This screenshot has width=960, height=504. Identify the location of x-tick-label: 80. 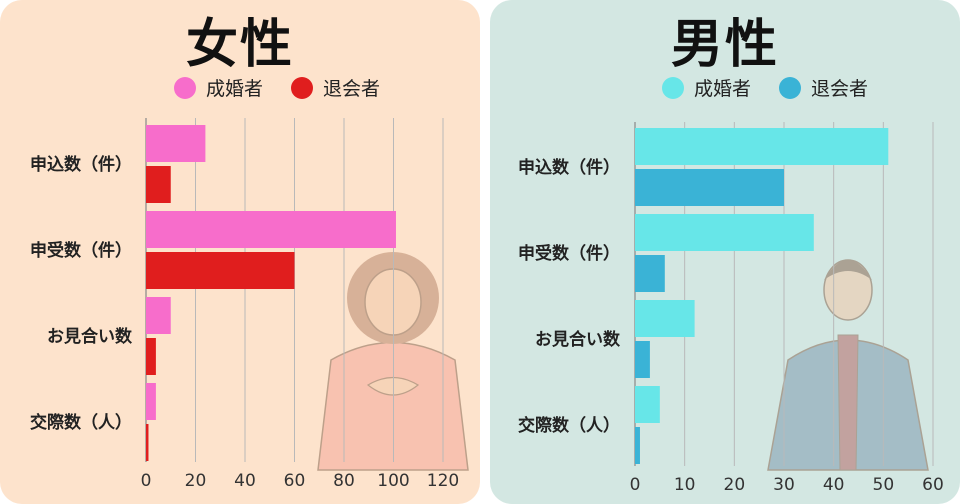
(344, 481).